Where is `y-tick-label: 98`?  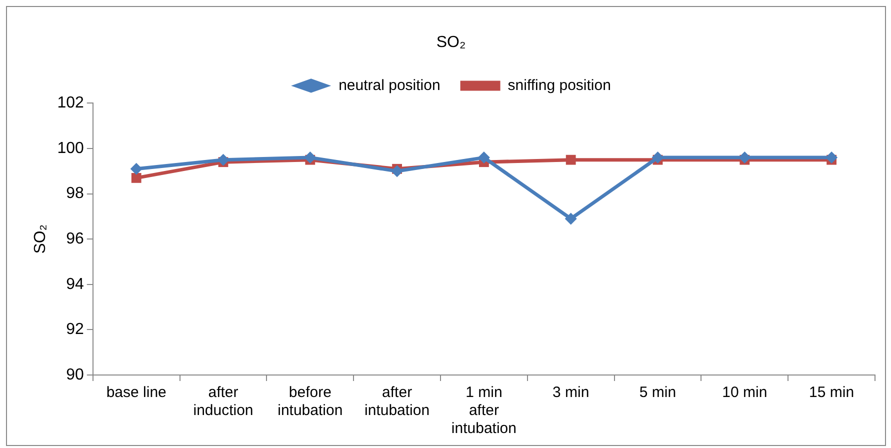 y-tick-label: 98 is located at coordinates (75, 193).